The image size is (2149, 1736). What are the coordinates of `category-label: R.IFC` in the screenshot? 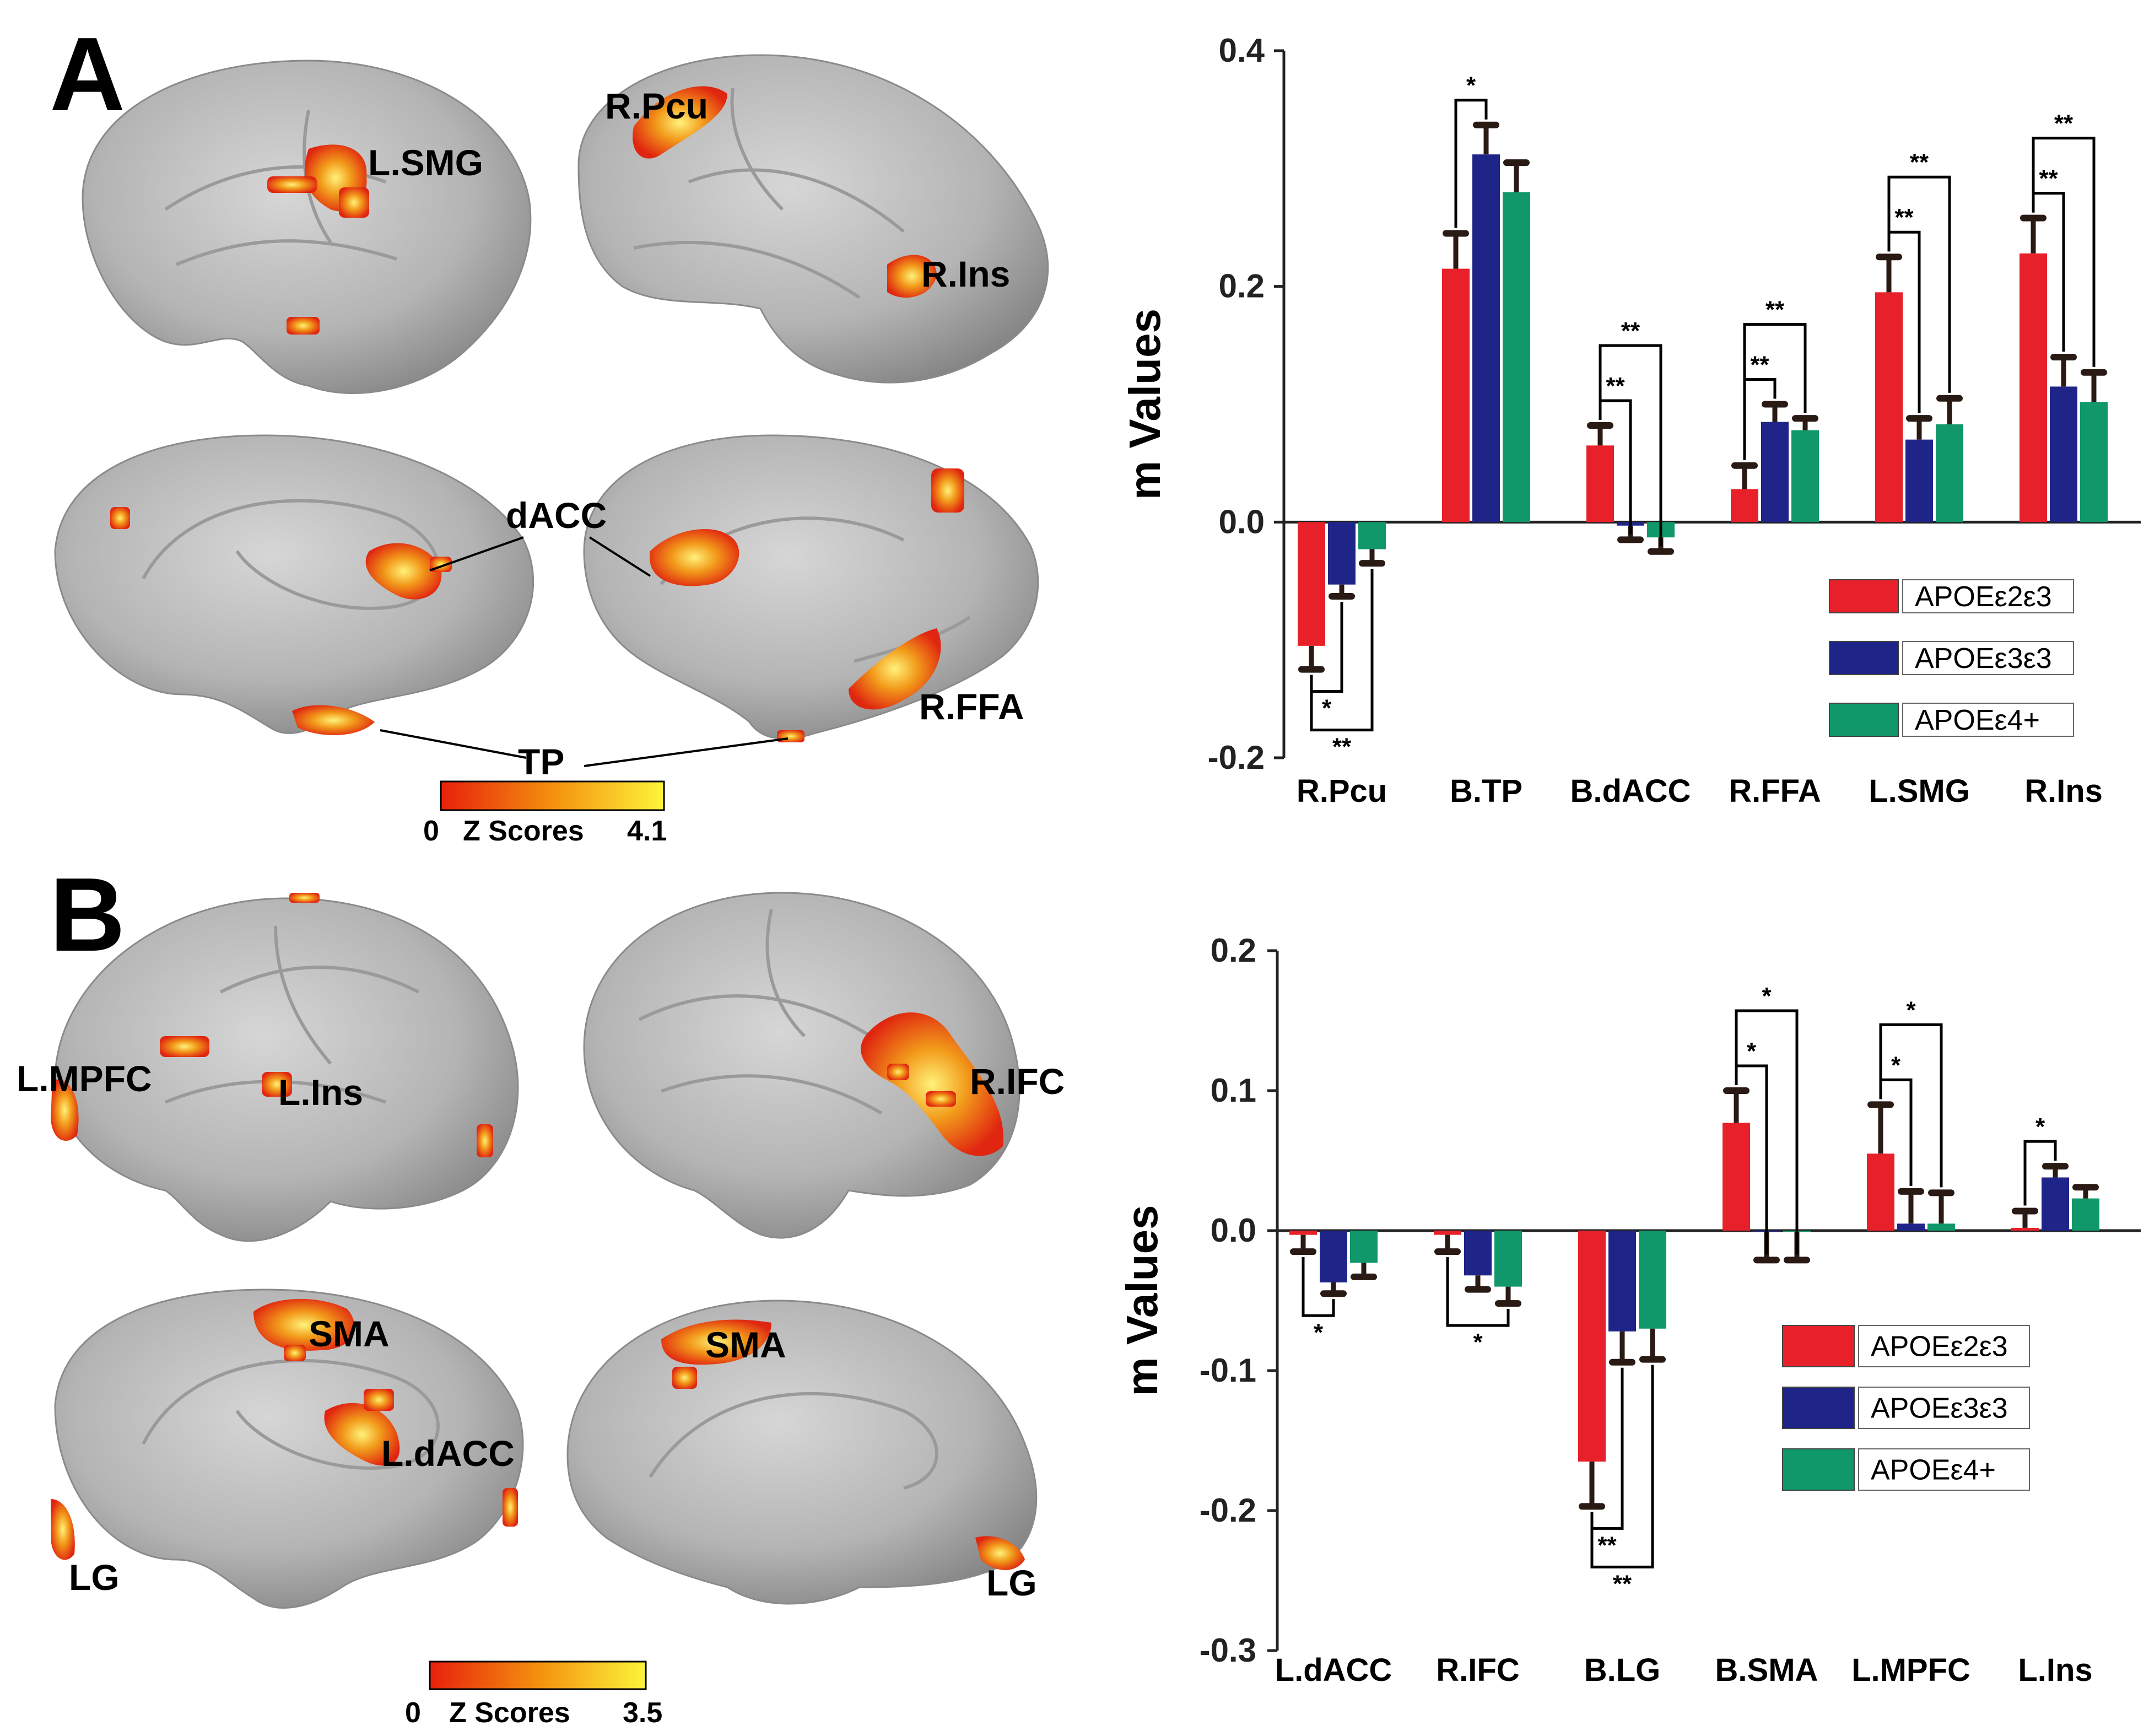 It's located at (1477, 1670).